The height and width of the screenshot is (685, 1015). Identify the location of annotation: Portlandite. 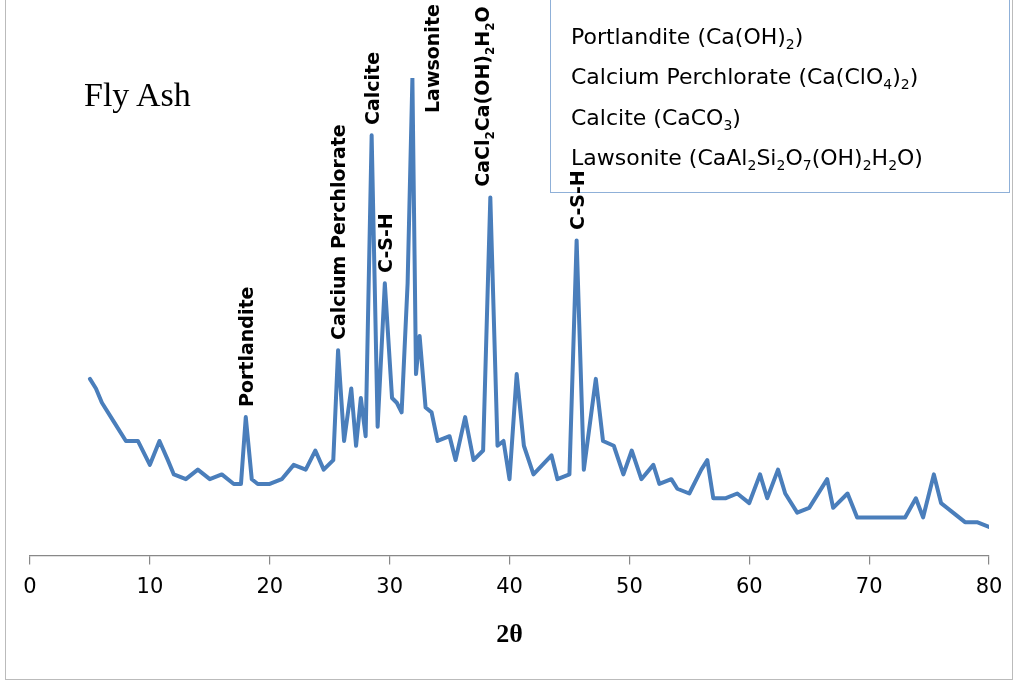
(245, 347).